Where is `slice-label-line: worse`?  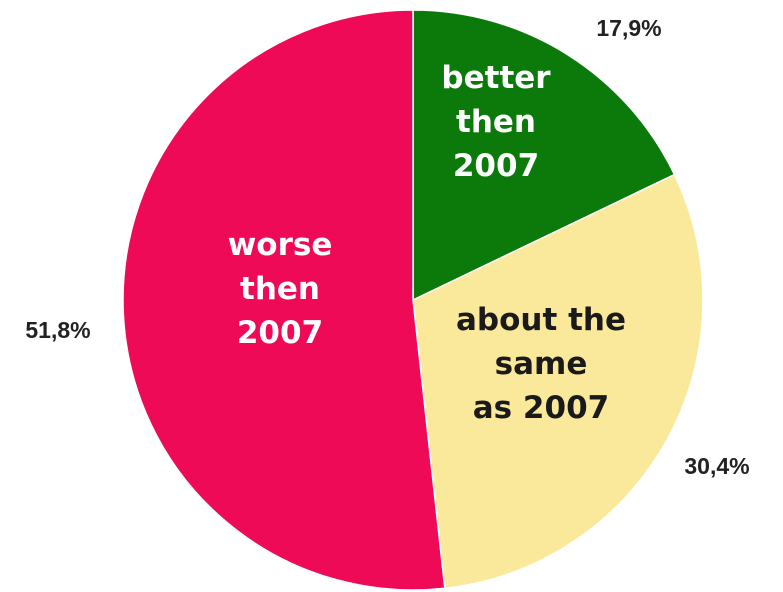 slice-label-line: worse is located at coordinates (280, 245).